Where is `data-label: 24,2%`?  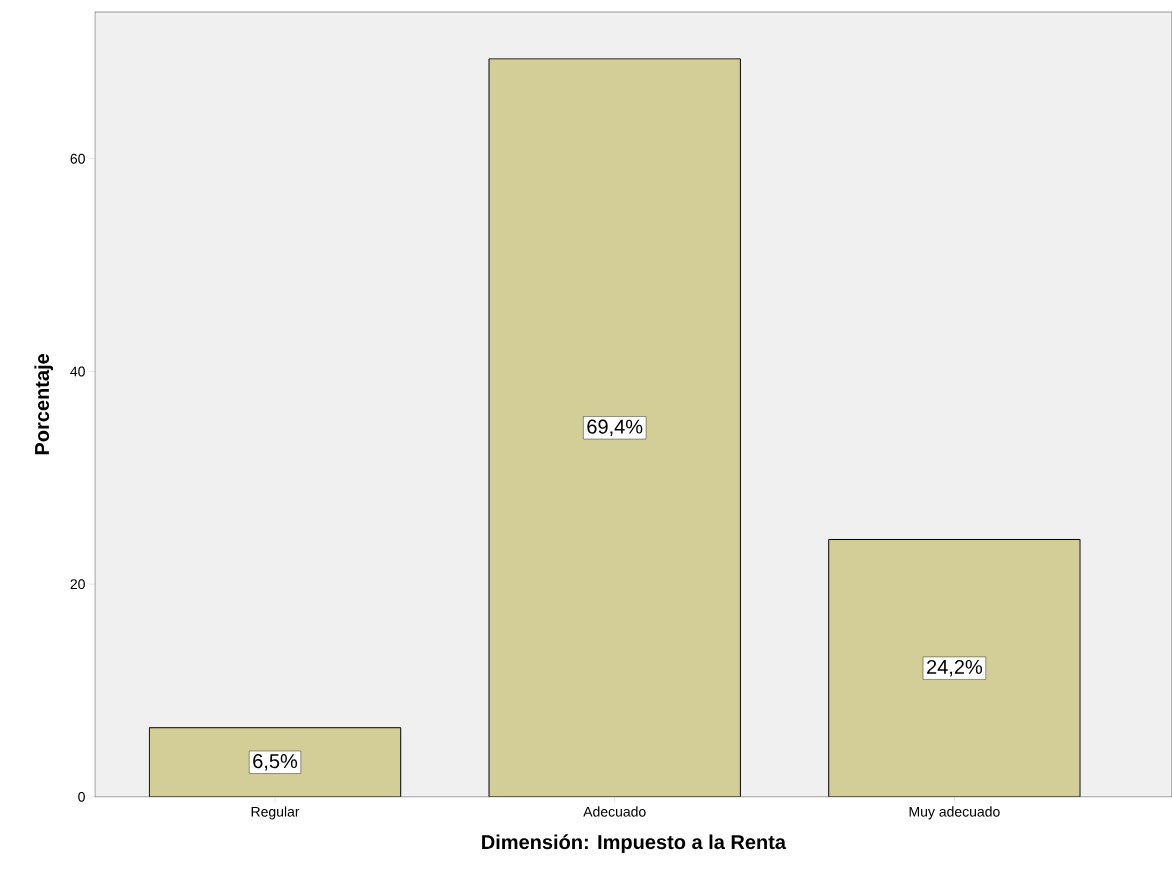 data-label: 24,2% is located at coordinates (955, 668).